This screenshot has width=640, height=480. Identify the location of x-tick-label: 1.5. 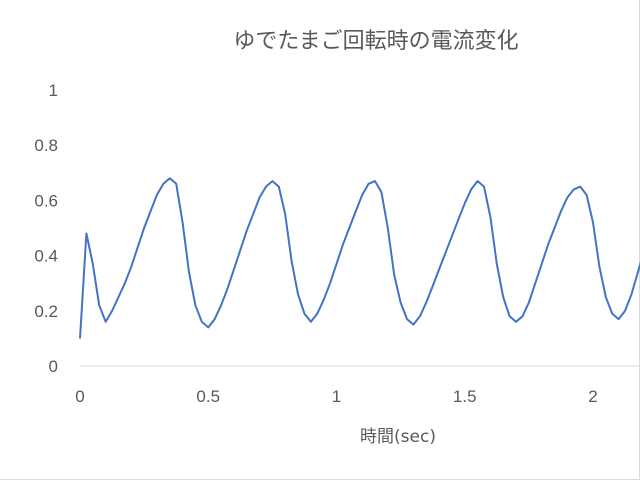
(465, 396).